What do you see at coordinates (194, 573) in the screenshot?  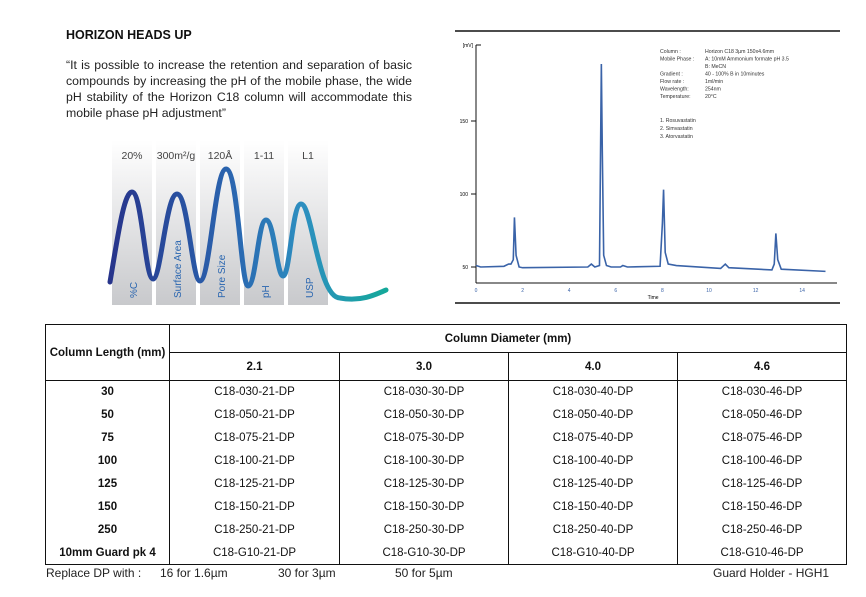 I see `replace-option: 16 for 1.6µm` at bounding box center [194, 573].